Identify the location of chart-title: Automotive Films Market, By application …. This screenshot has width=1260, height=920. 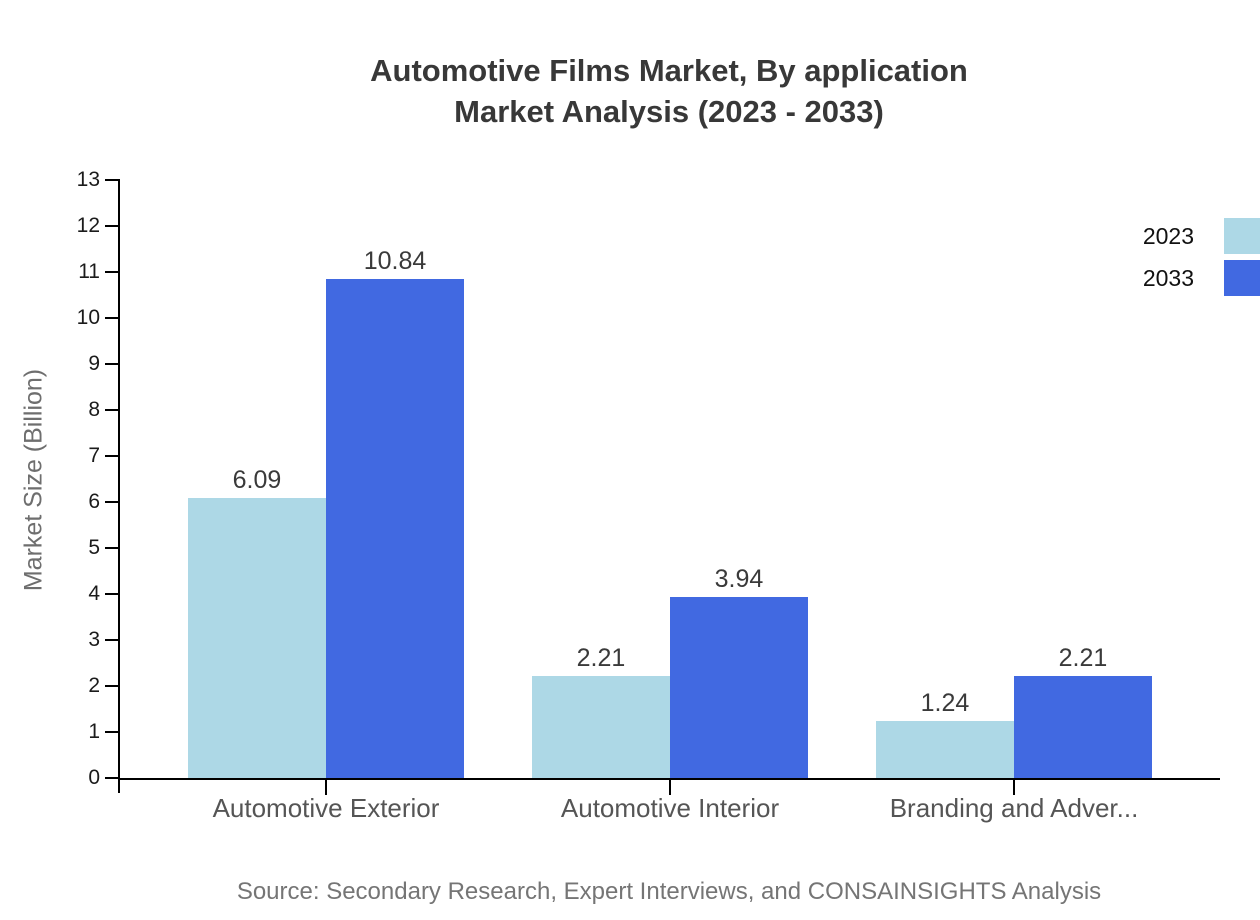
(669, 91).